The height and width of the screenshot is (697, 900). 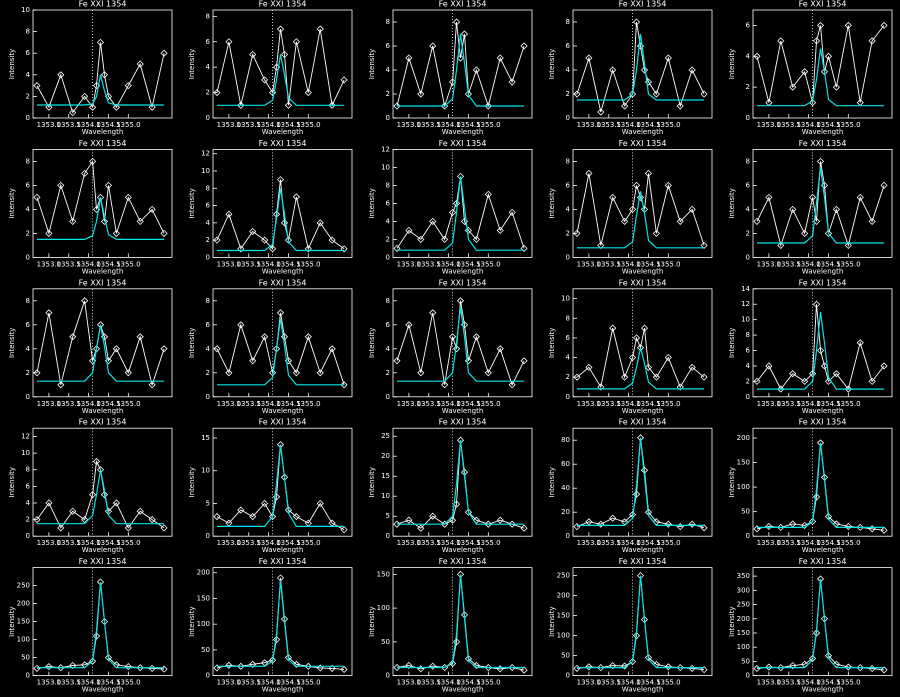 I want to click on y-tick-label: 100, so click(x=23, y=640).